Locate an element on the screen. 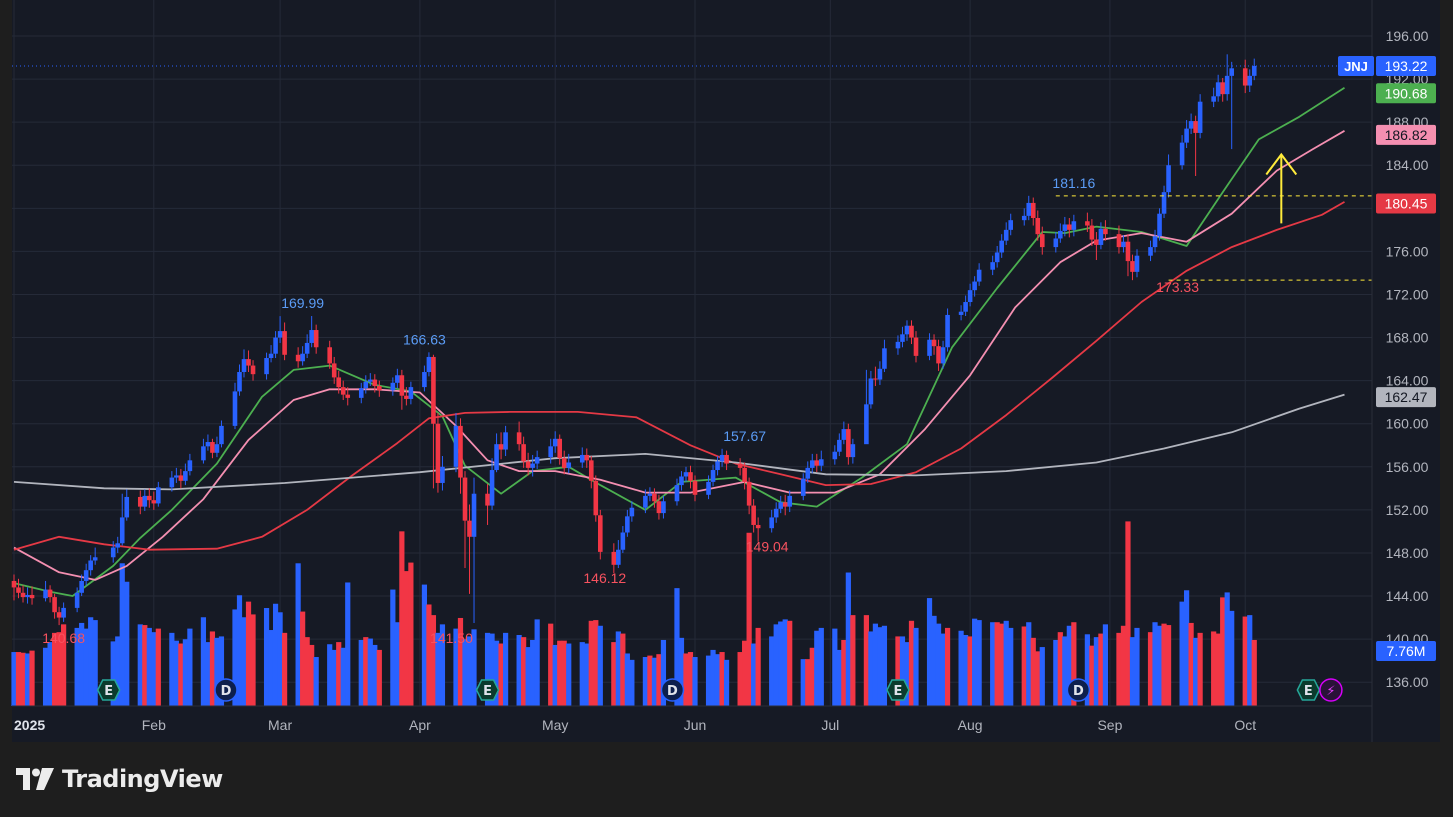 Image resolution: width=1453 pixels, height=817 pixels. event-marker-letter: ⚡ is located at coordinates (1330, 691).